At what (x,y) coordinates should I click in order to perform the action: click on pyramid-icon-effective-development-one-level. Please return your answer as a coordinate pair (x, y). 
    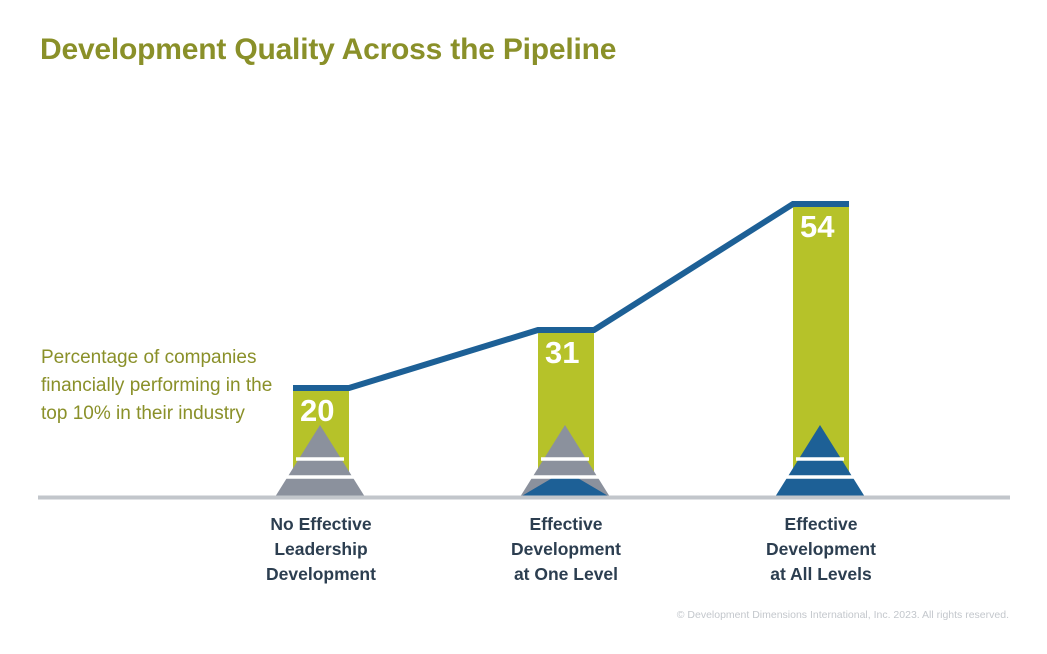
    Looking at the image, I should click on (565, 461).